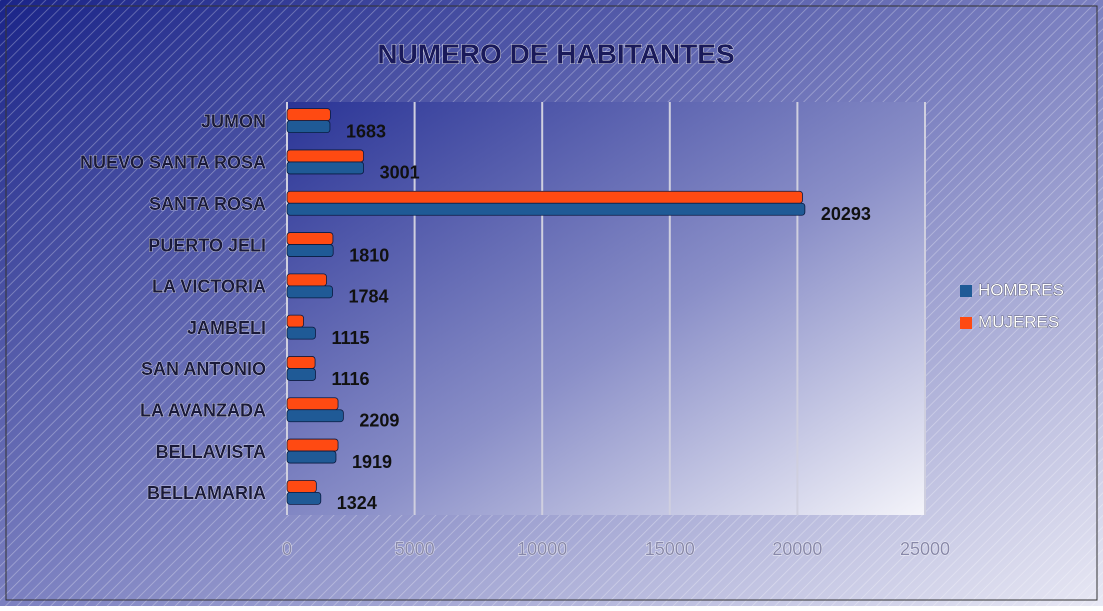 The height and width of the screenshot is (611, 1103). Describe the element at coordinates (203, 369) in the screenshot. I see `y-tick-label: SAN ANTONIO` at that location.